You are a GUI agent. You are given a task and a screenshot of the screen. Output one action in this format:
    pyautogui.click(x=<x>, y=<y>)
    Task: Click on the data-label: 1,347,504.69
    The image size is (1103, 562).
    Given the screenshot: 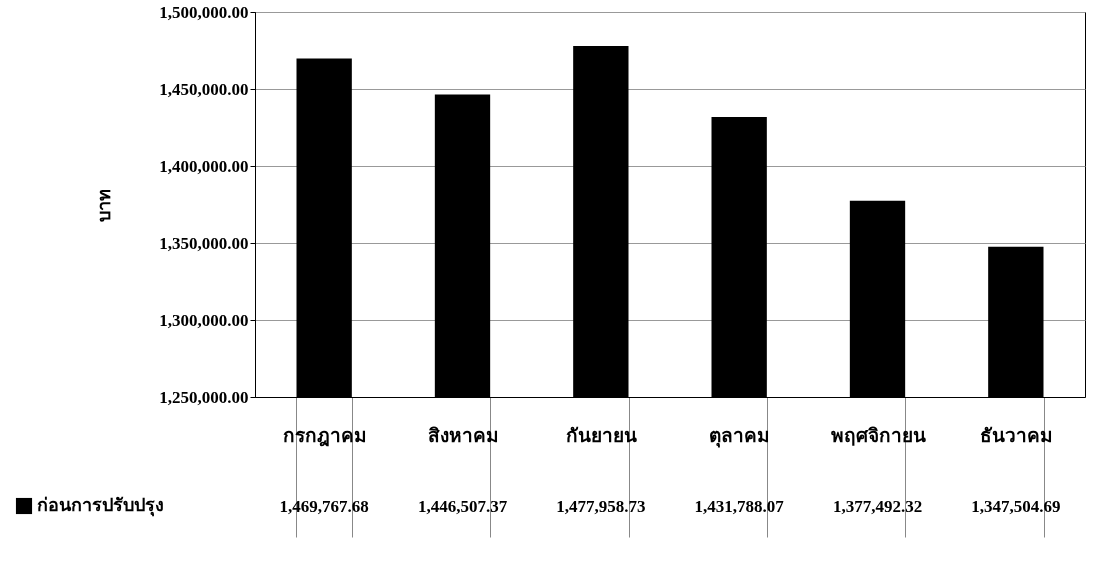 What is the action you would take?
    pyautogui.click(x=1016, y=506)
    